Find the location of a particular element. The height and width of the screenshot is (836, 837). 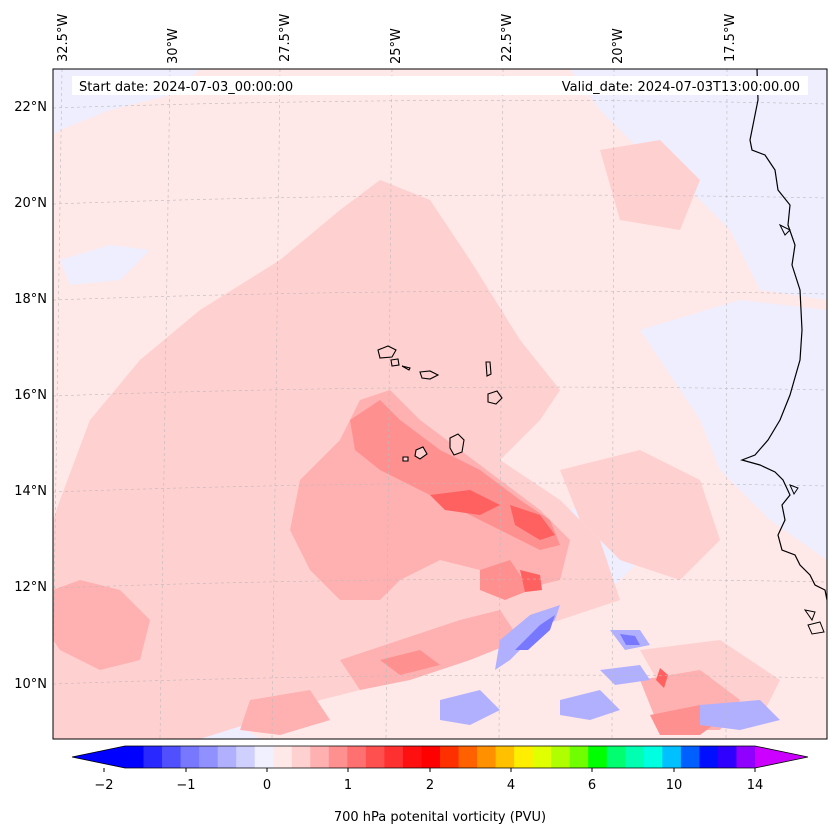

cb-tick-label: 4 is located at coordinates (511, 785).